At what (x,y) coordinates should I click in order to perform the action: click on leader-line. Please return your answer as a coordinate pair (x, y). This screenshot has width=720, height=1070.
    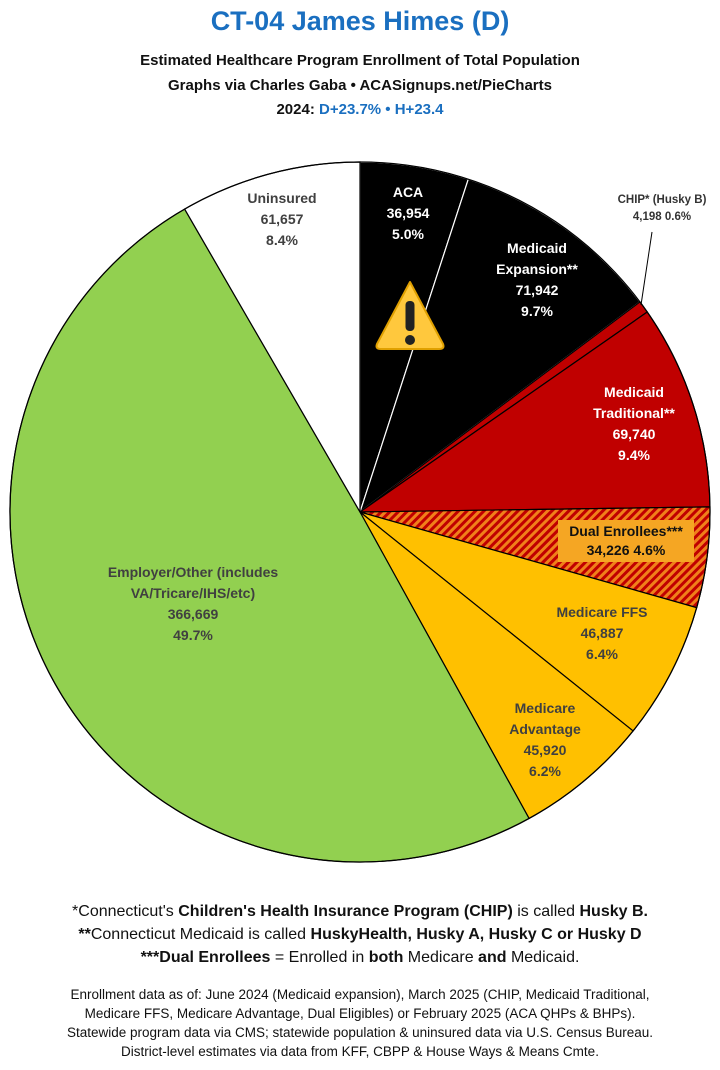
    Looking at the image, I should click on (646, 268).